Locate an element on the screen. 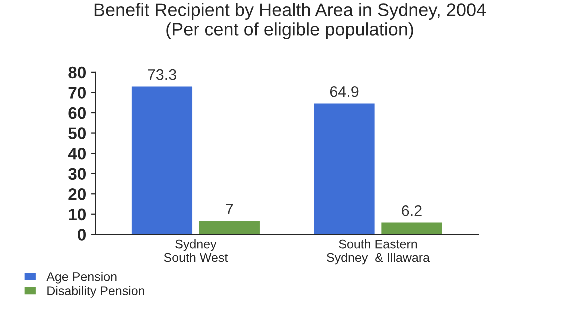 The width and height of the screenshot is (580, 315). y-tick-label: 60 is located at coordinates (77, 113).